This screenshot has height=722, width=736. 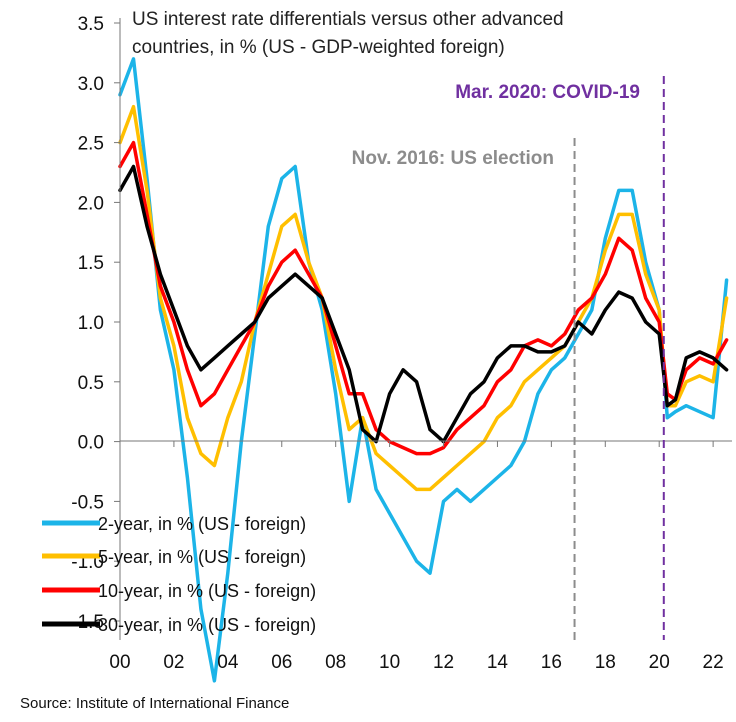 I want to click on x-tick-label: 18, so click(x=605, y=662).